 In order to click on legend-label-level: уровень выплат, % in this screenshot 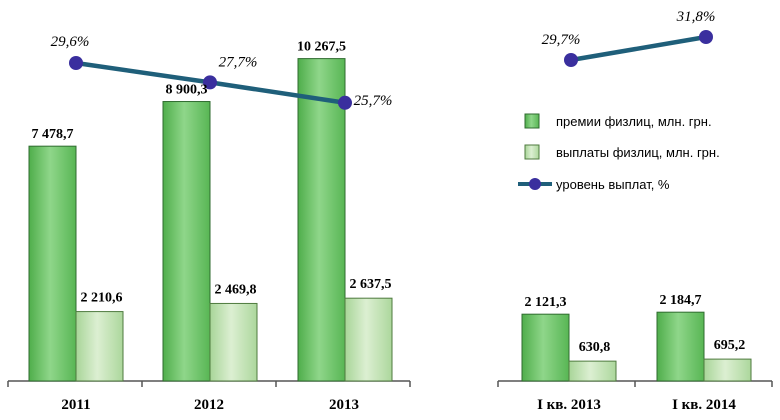, I will do `click(613, 184)`.